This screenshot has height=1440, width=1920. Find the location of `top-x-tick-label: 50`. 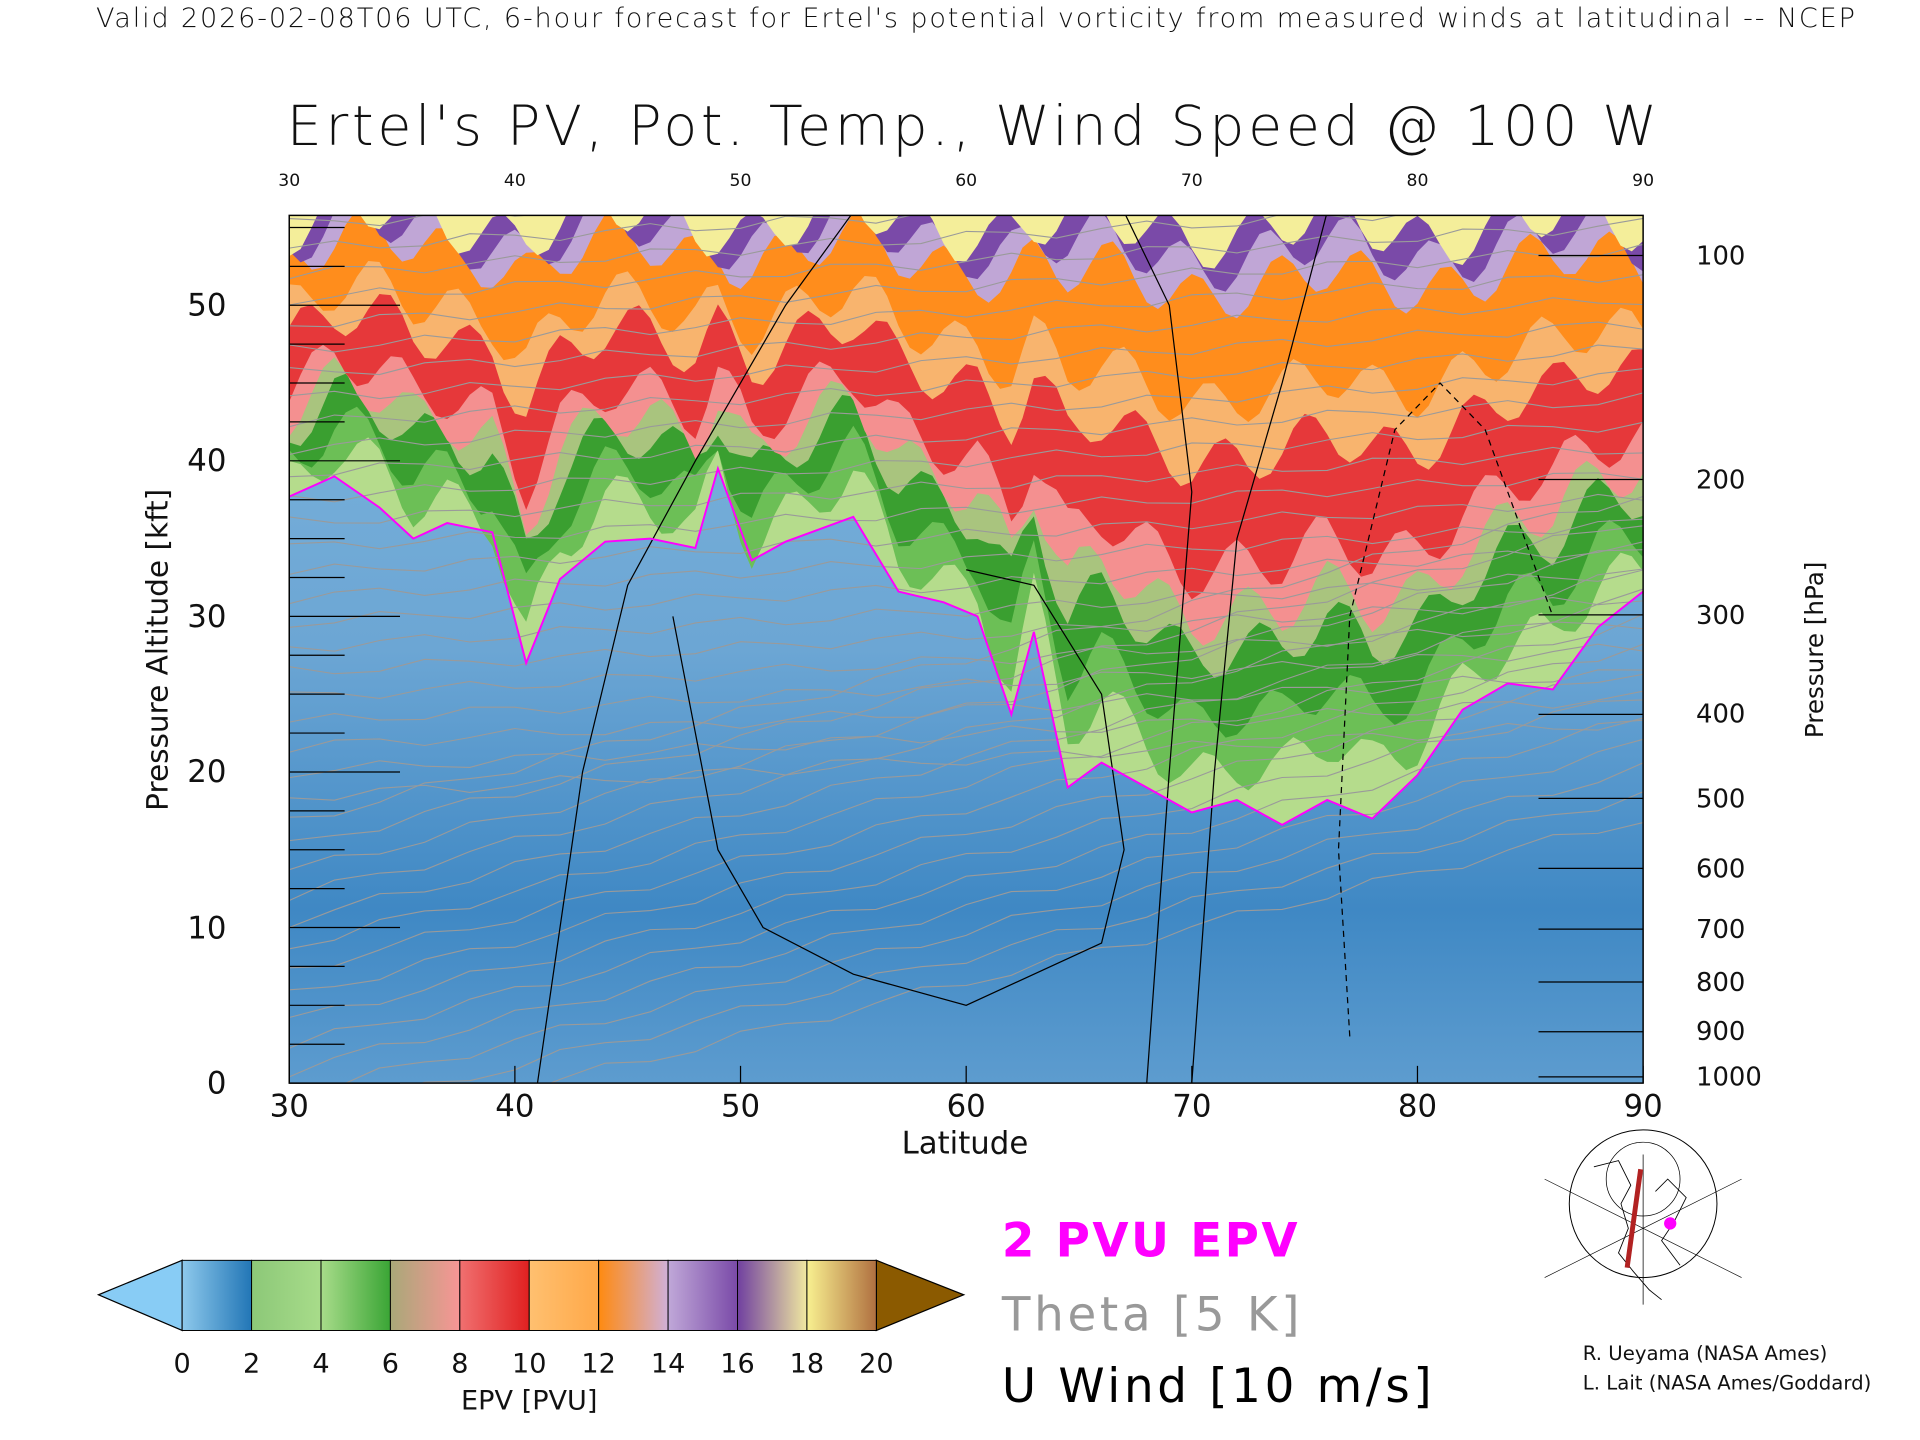

top-x-tick-label: 50 is located at coordinates (740, 181).